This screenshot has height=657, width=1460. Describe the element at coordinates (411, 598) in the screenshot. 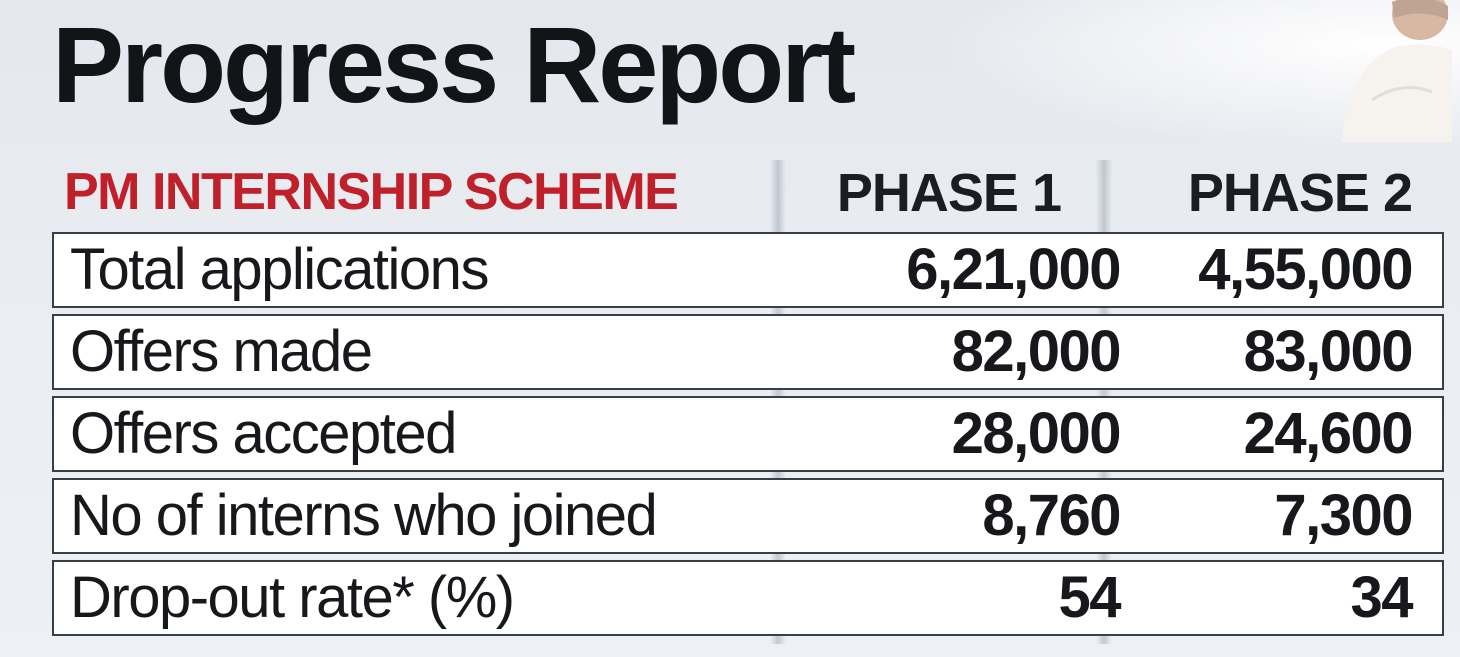

I see `row-label: Drop-out rate* (%)` at that location.